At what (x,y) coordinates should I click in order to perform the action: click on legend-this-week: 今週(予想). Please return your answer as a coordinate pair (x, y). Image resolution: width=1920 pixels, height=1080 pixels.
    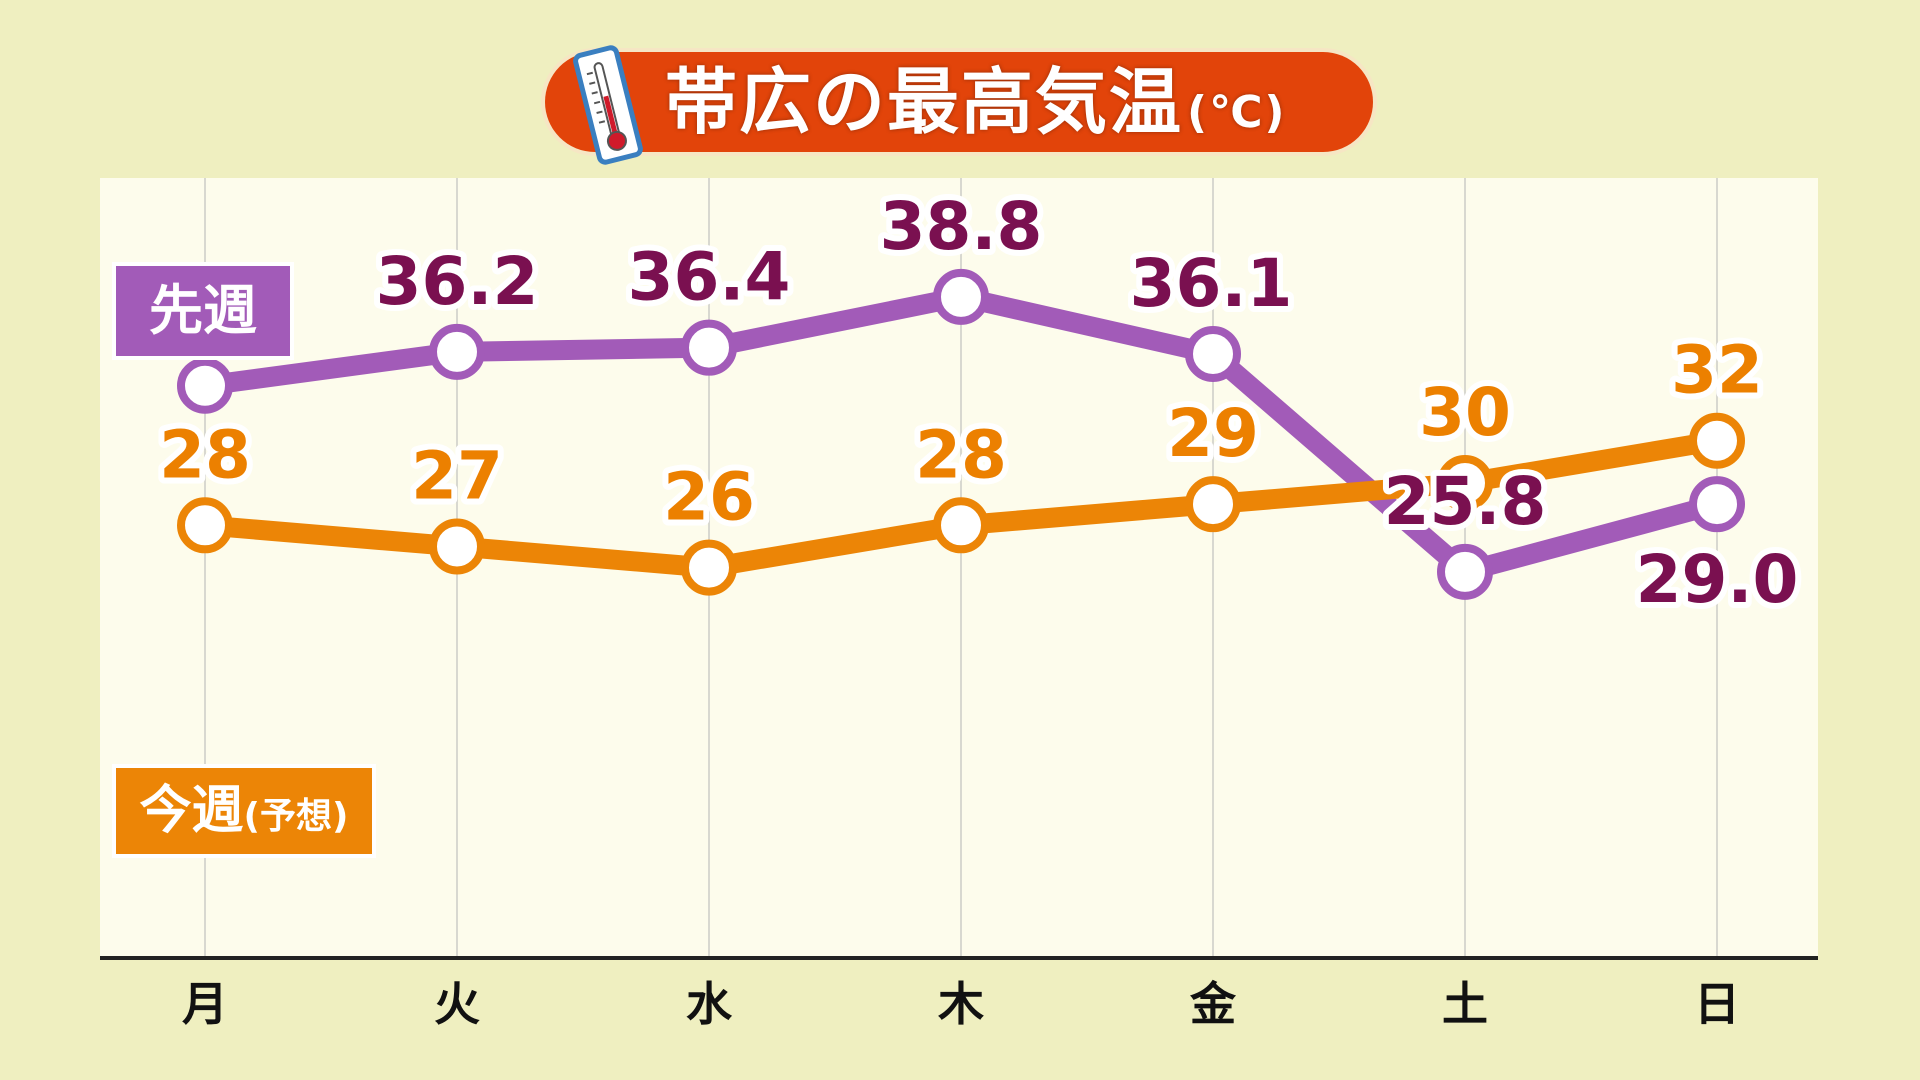
    Looking at the image, I should click on (244, 811).